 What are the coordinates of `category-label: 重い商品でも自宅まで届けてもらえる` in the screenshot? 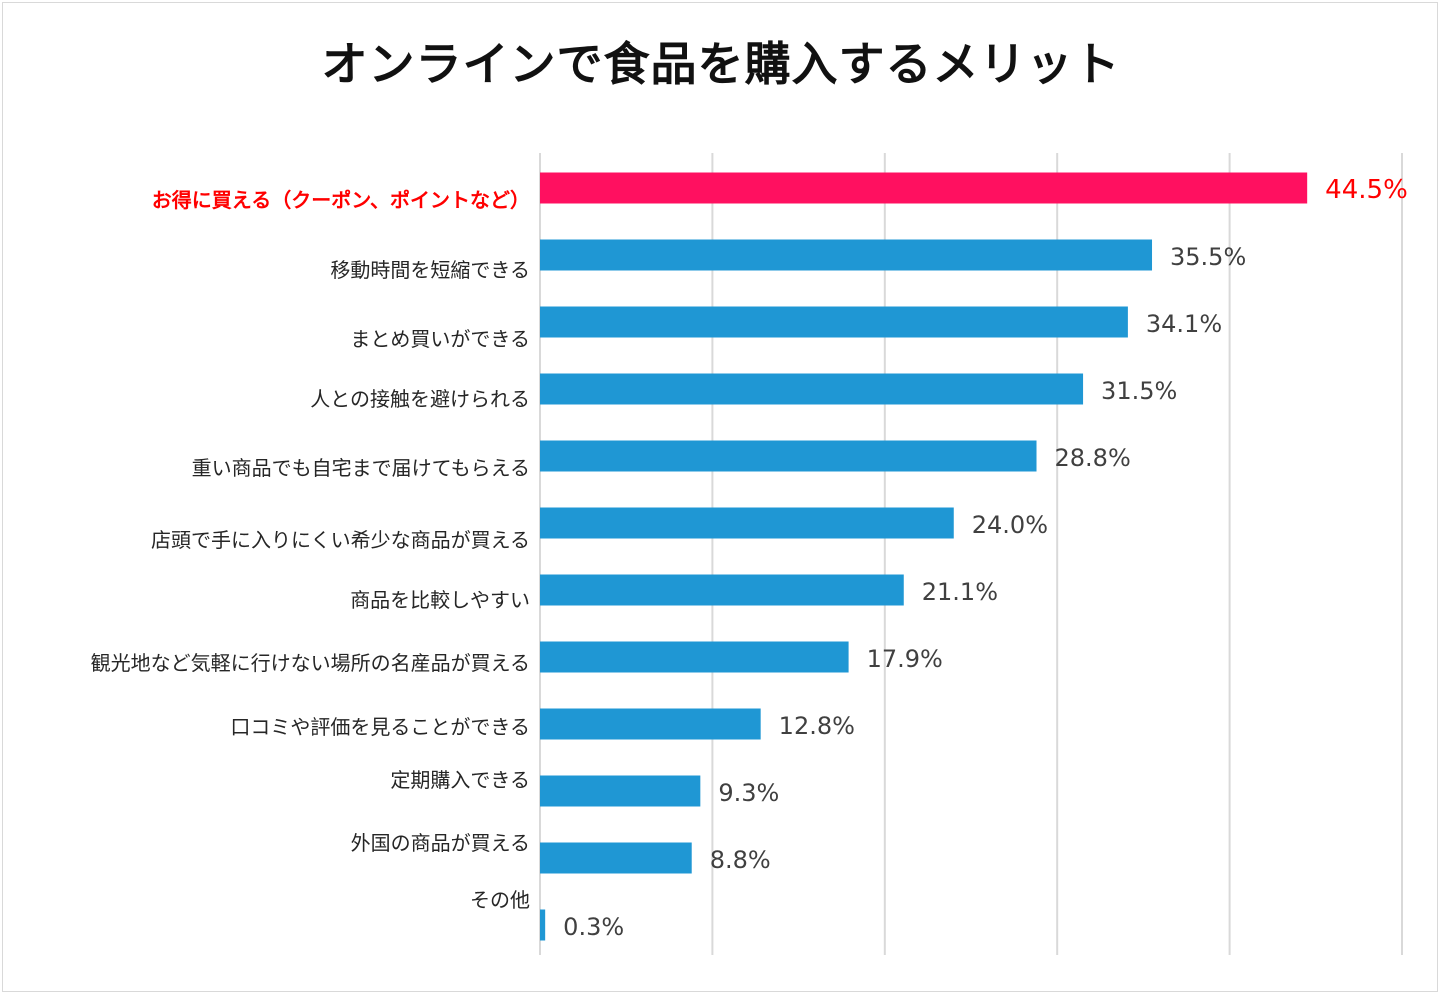 It's located at (361, 468).